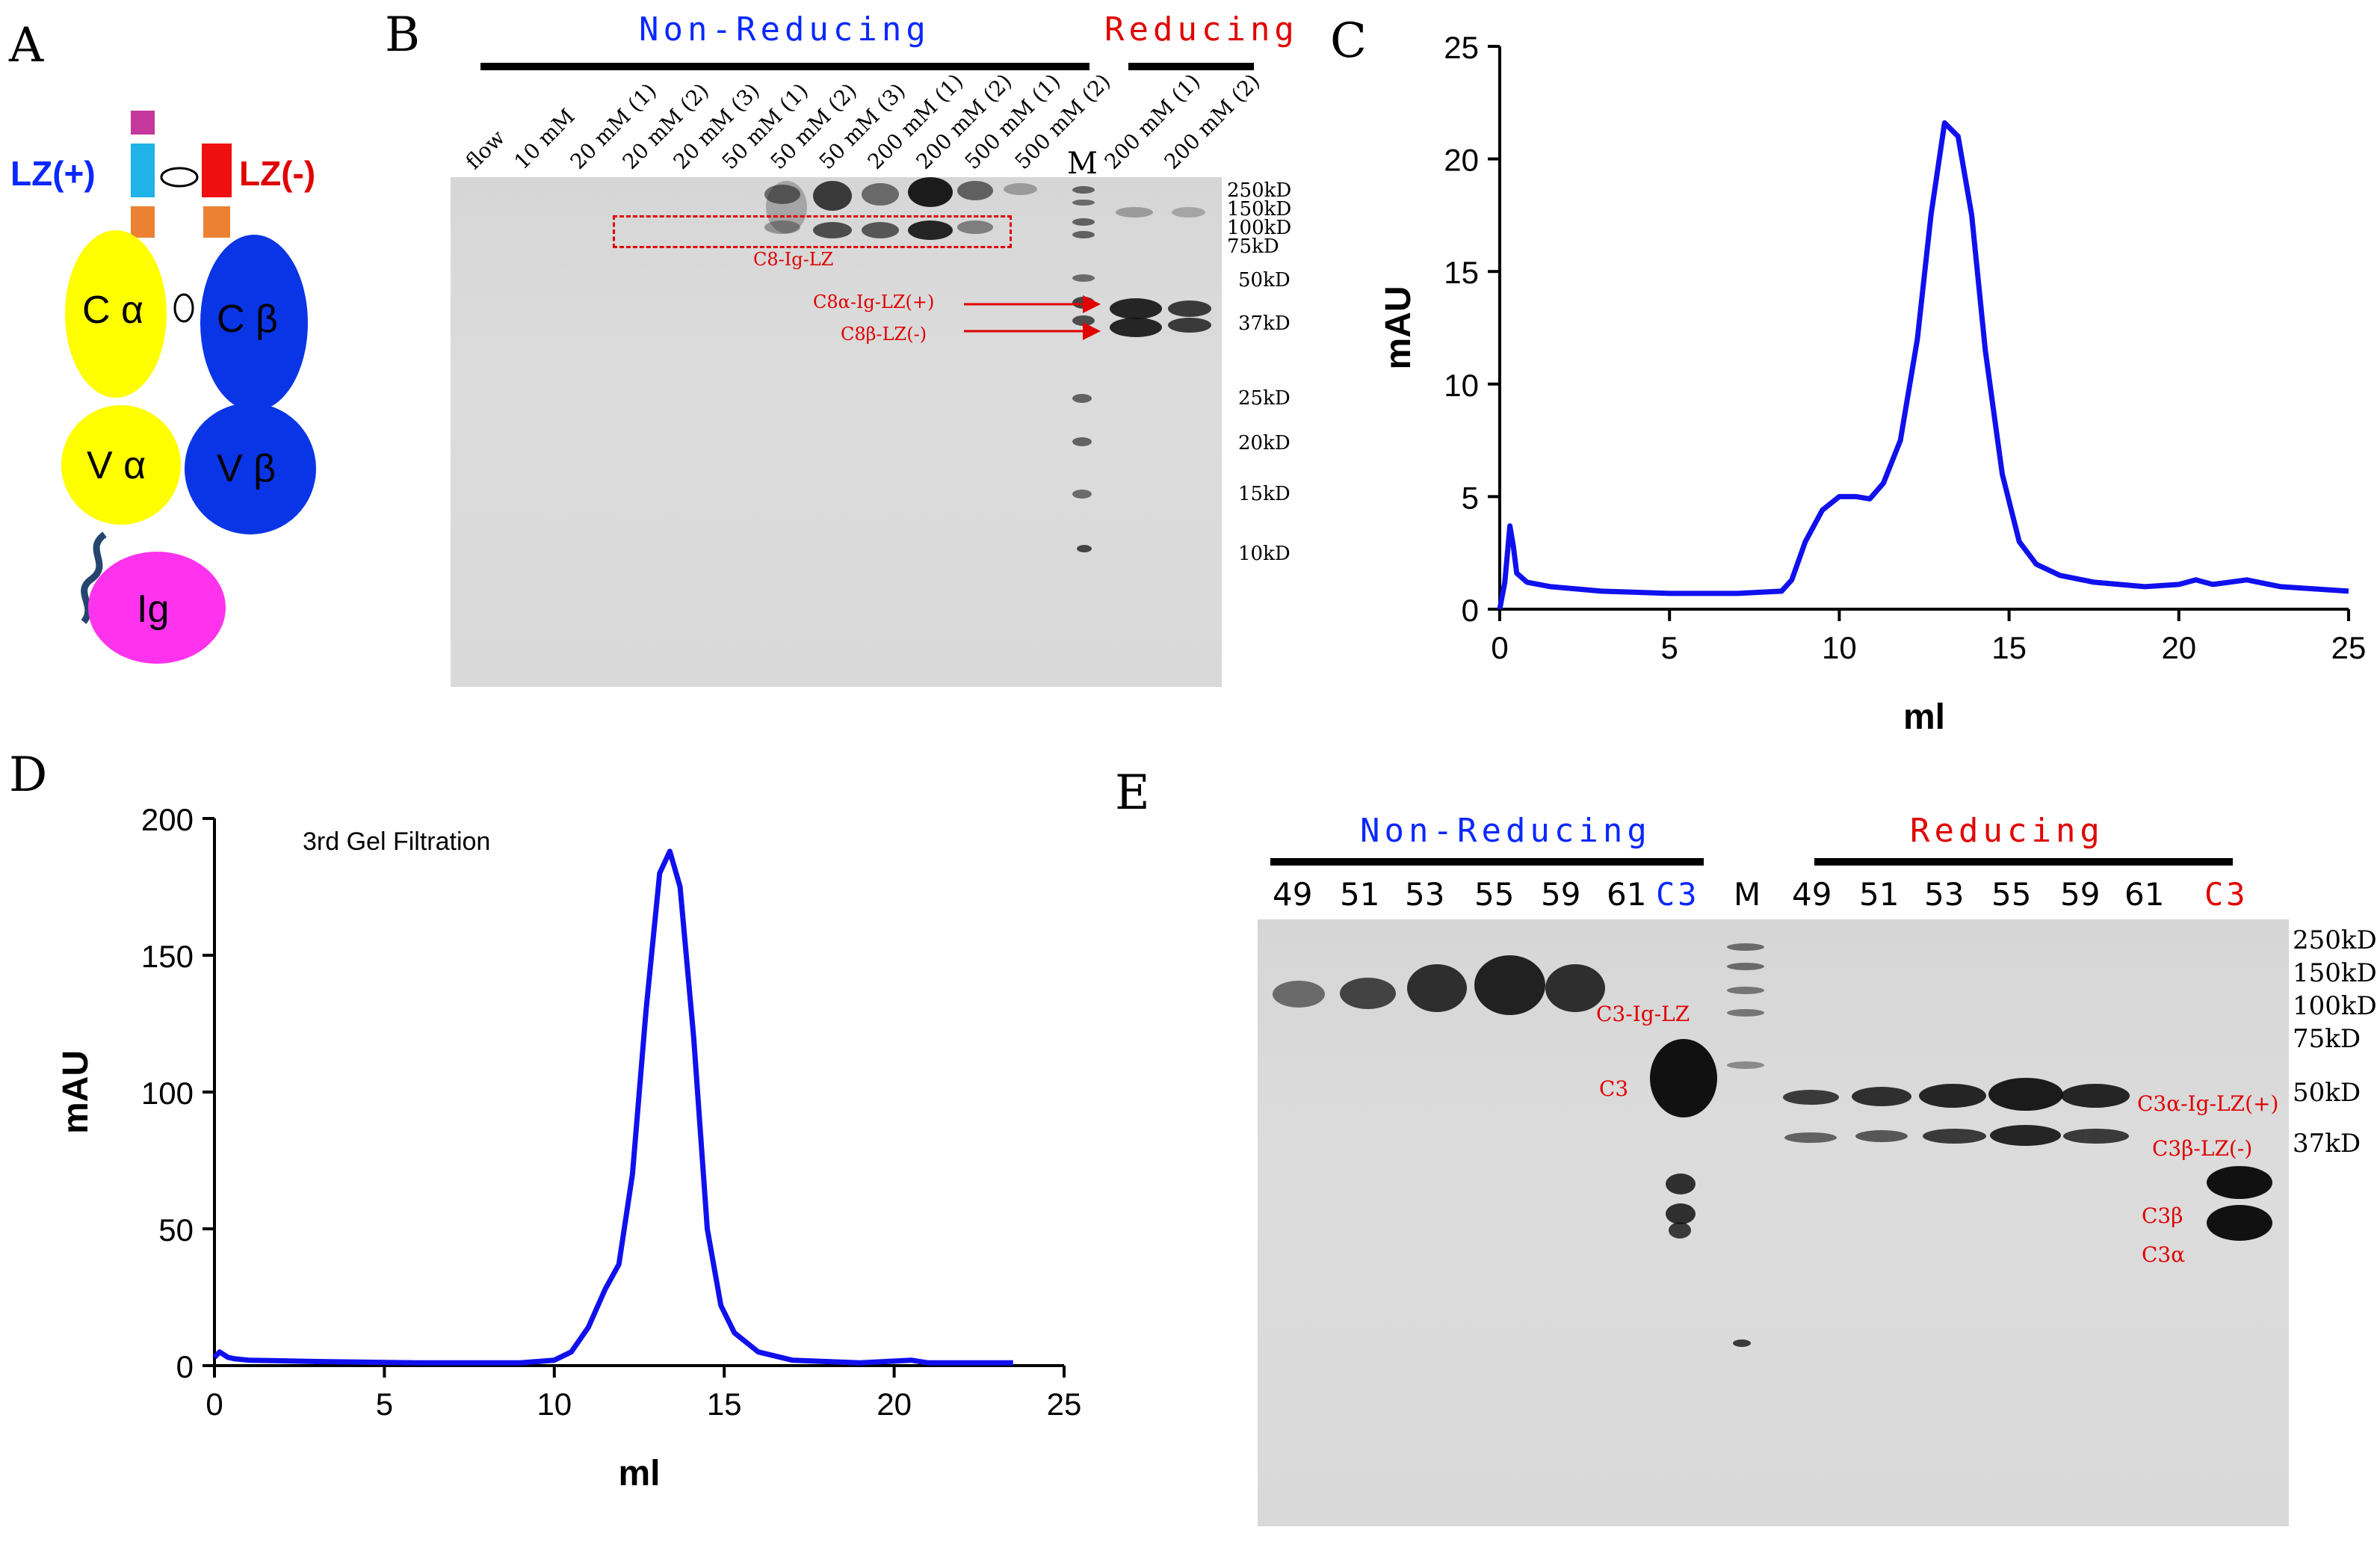 The image size is (2380, 1548). Describe the element at coordinates (1747, 895) in the screenshot. I see `e-marker-label: M` at that location.